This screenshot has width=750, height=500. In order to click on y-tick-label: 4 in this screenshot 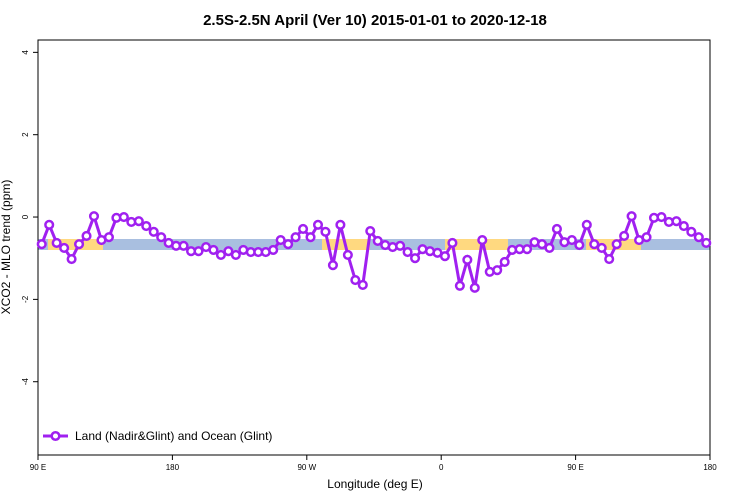, I will do `click(25, 52)`.